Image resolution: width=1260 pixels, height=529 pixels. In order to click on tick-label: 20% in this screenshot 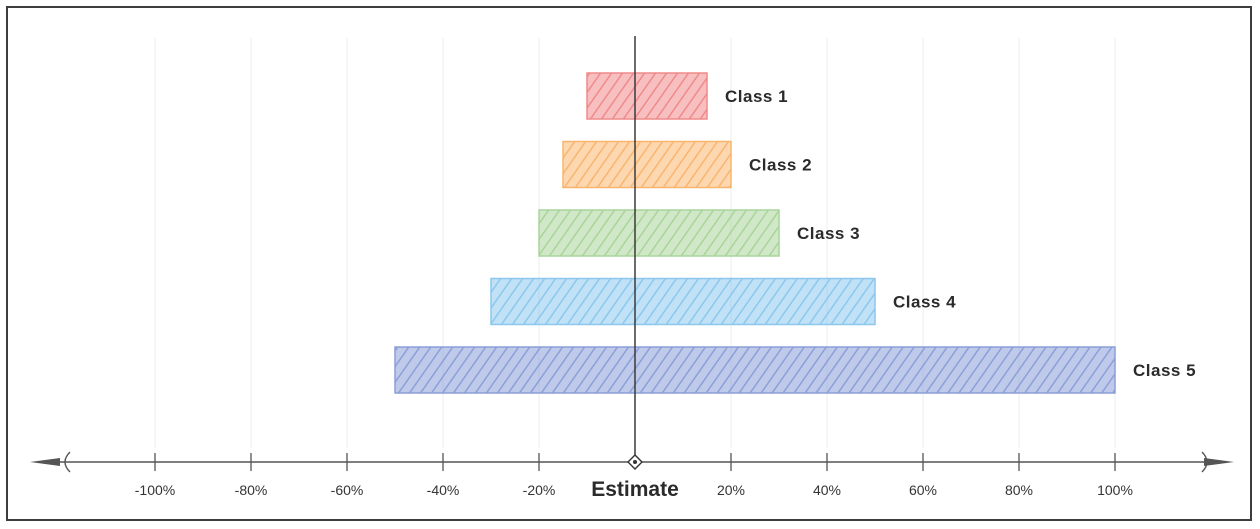, I will do `click(731, 490)`.